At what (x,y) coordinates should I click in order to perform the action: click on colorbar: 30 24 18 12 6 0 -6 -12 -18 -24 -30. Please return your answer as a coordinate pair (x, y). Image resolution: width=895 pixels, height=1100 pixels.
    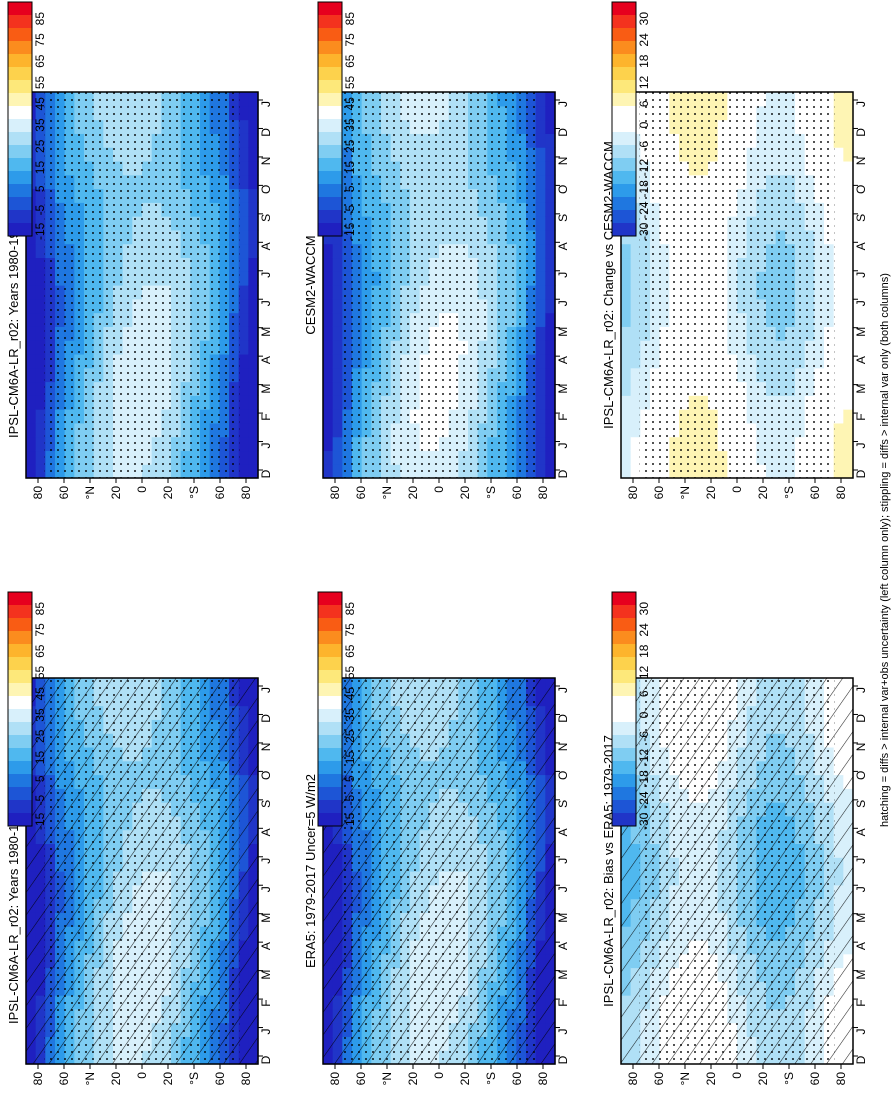
    Looking at the image, I should click on (631, 120).